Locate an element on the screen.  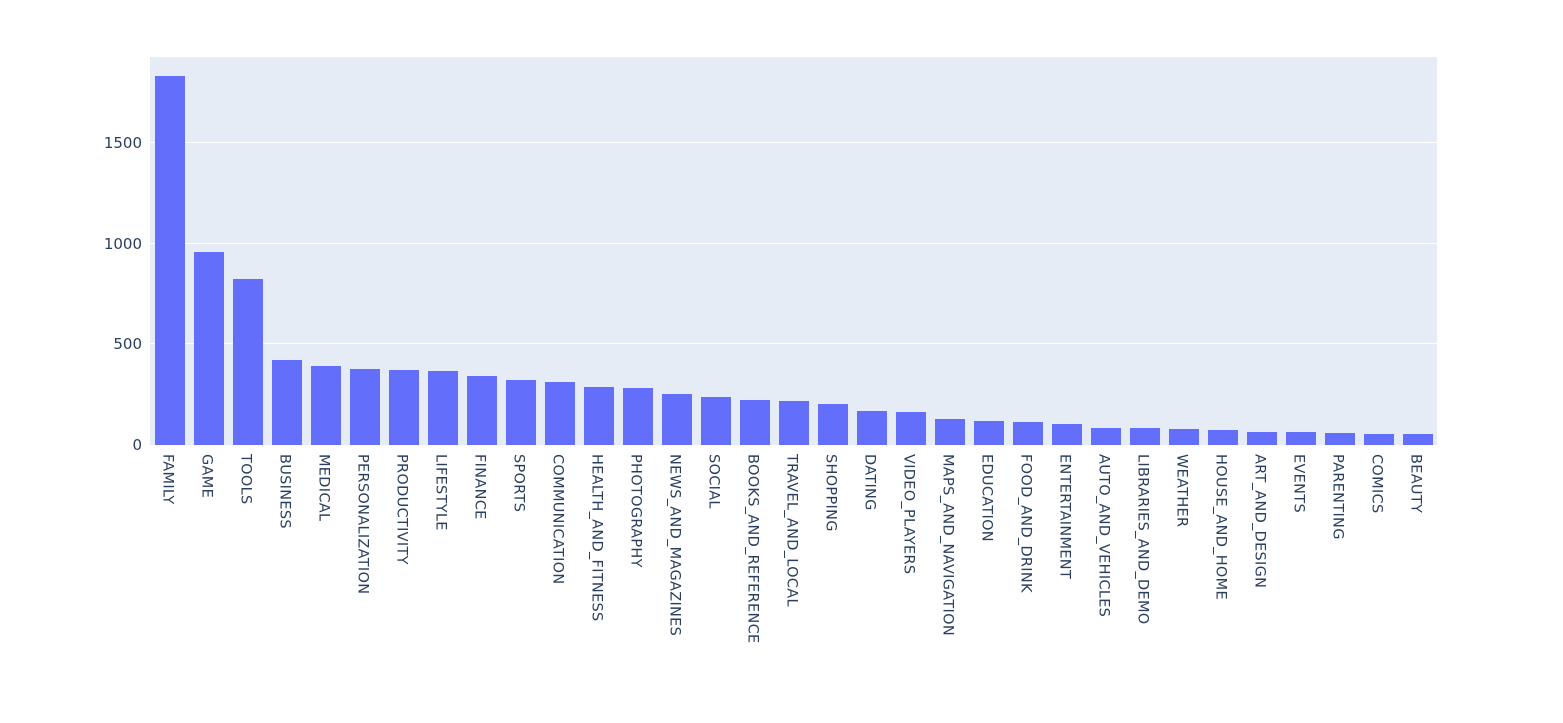
x-tick-label-events: EVENTS is located at coordinates (1298, 483).